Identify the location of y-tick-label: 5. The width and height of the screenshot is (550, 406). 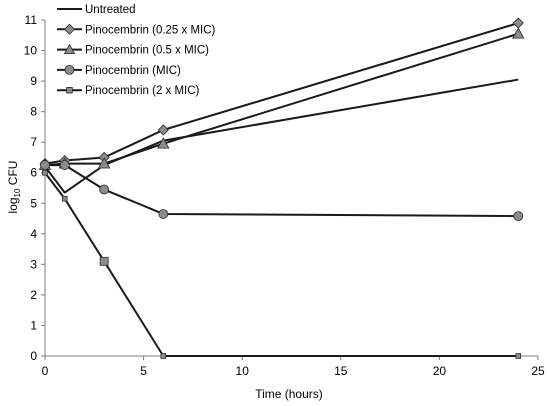
(33, 203).